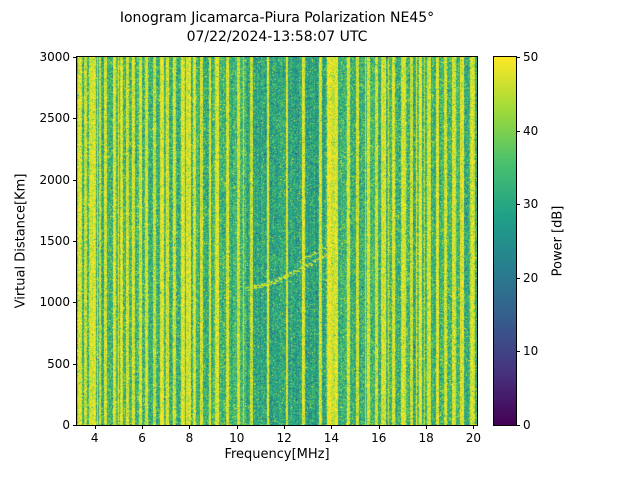  What do you see at coordinates (531, 277) in the screenshot?
I see `colorbar-tick-label: 20` at bounding box center [531, 277].